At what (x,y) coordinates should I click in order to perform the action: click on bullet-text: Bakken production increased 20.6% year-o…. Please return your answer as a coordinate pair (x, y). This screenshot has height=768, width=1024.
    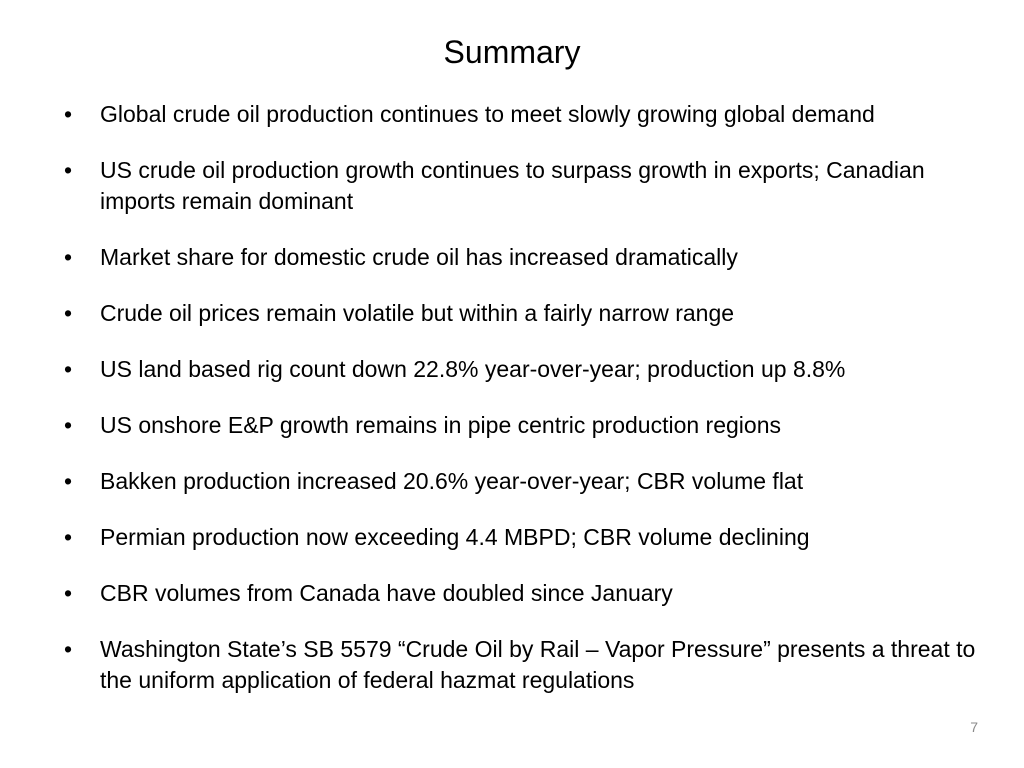
    Looking at the image, I should click on (452, 481).